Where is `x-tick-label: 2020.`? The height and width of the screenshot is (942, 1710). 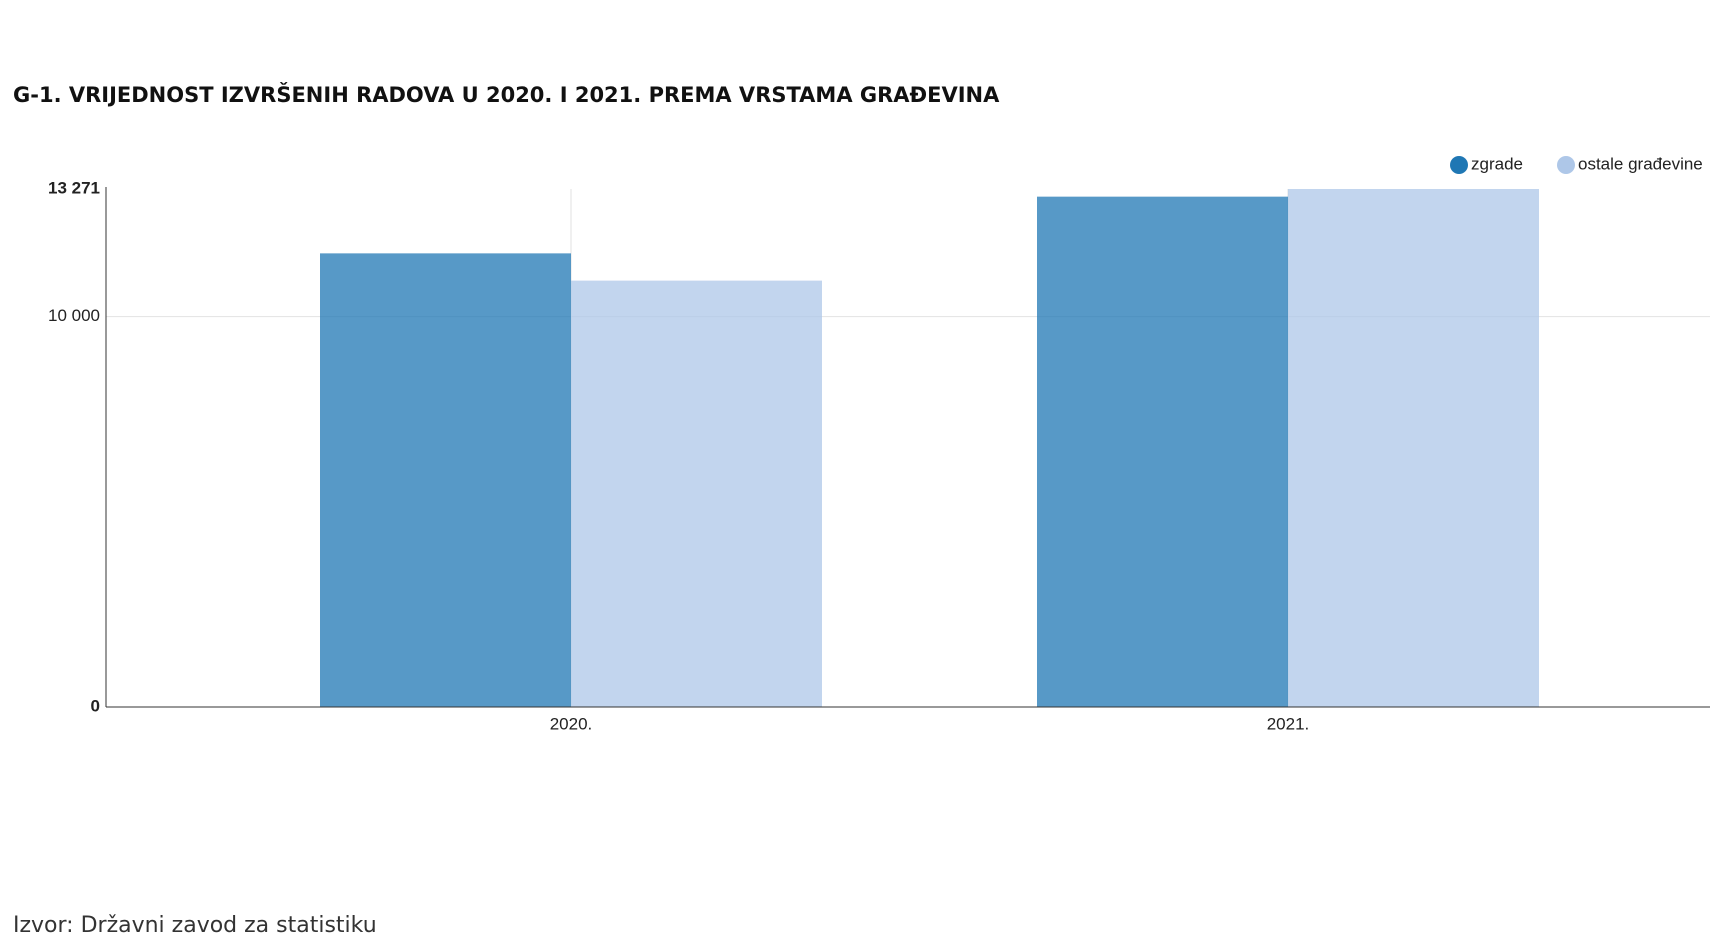
x-tick-label: 2020. is located at coordinates (571, 723).